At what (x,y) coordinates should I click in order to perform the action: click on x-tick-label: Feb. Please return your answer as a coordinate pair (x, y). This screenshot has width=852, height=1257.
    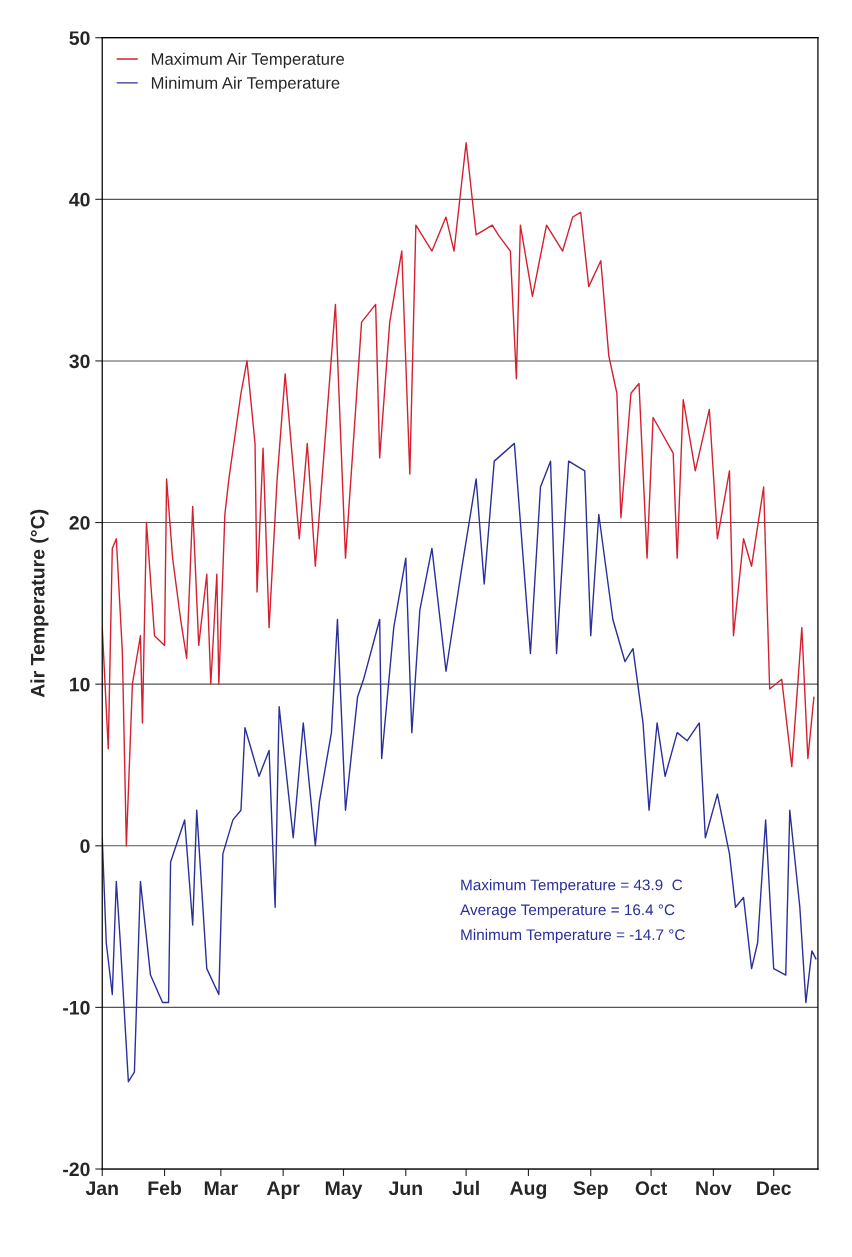
    Looking at the image, I should click on (165, 1188).